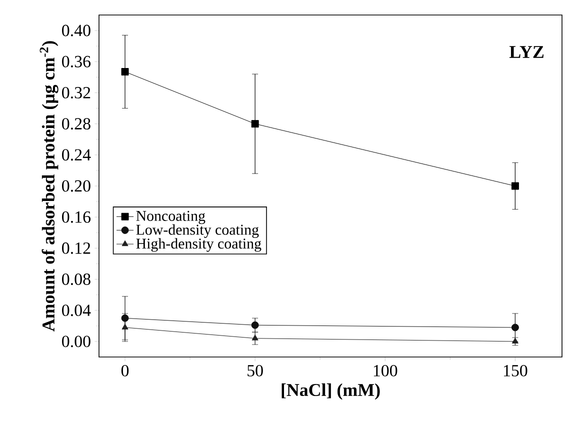 The image size is (566, 431). I want to click on y-tick-label: 0.28, so click(76, 124).